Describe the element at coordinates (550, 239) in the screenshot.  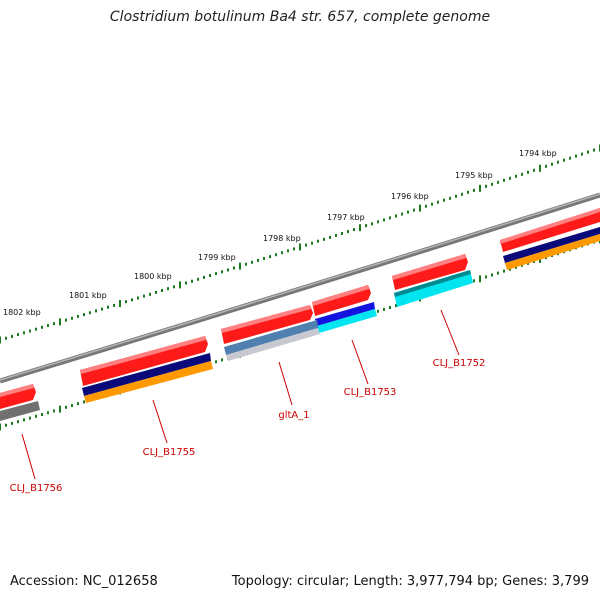
I see `feature-right-edge` at that location.